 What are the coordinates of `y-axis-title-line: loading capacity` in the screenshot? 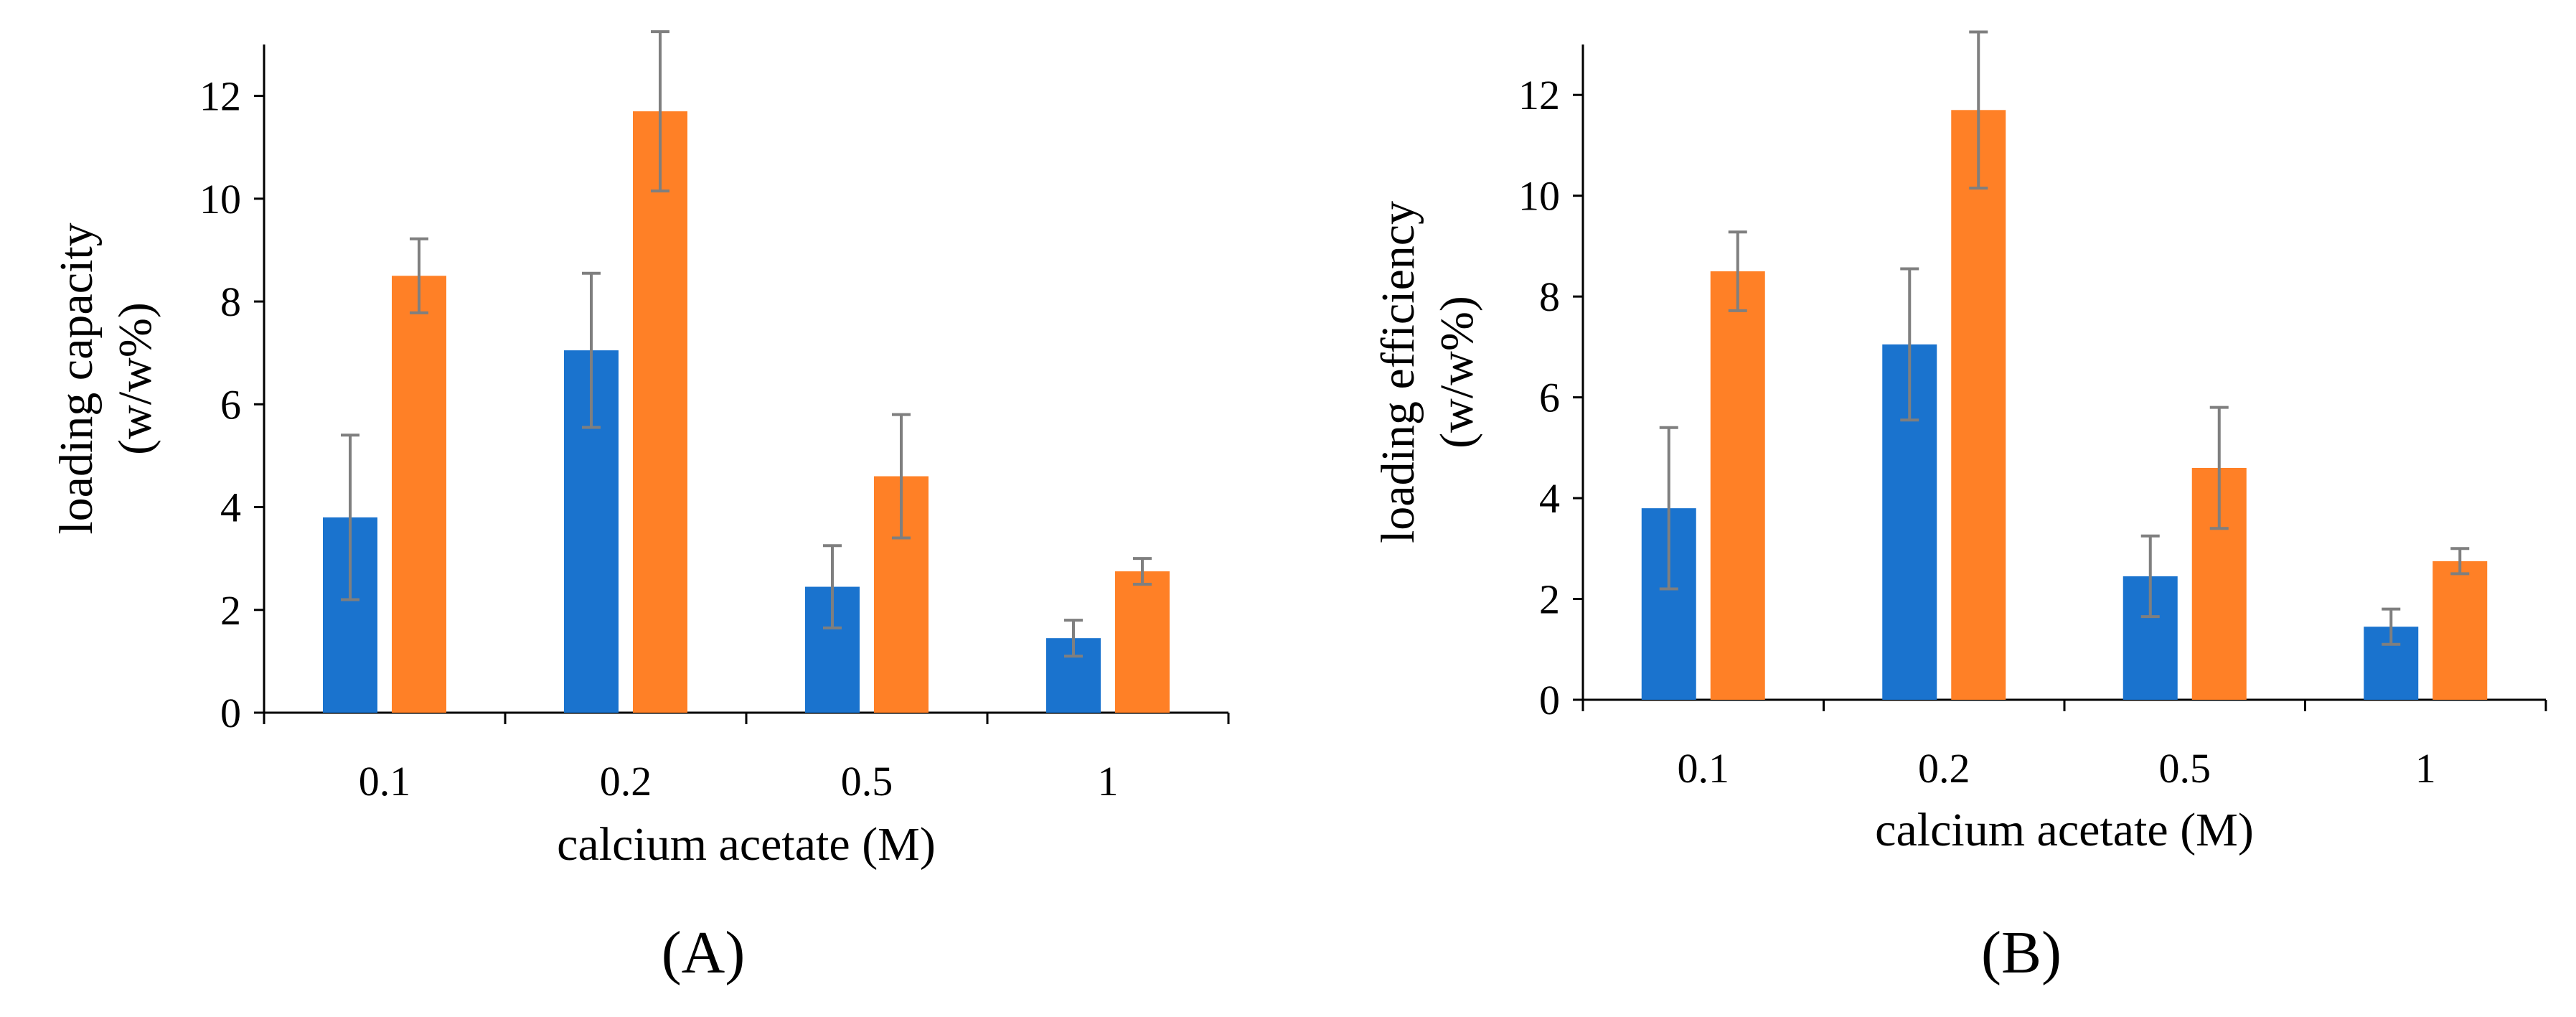 It's located at (76, 378).